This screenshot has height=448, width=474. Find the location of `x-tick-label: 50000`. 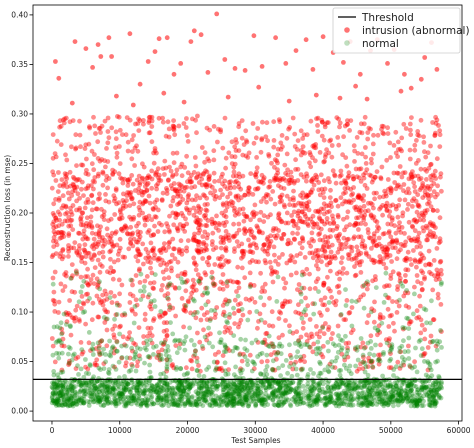

x-tick-label: 50000 is located at coordinates (391, 430).